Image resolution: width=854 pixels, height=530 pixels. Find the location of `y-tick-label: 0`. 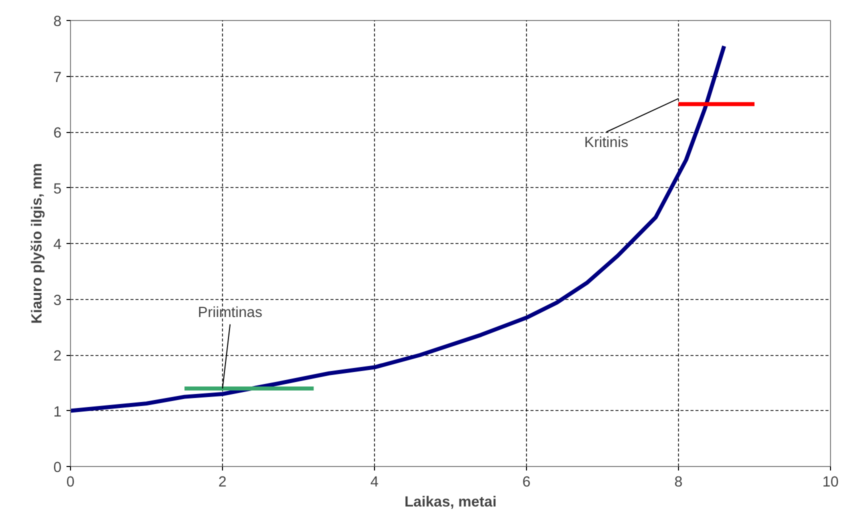

y-tick-label: 0 is located at coordinates (57, 468).